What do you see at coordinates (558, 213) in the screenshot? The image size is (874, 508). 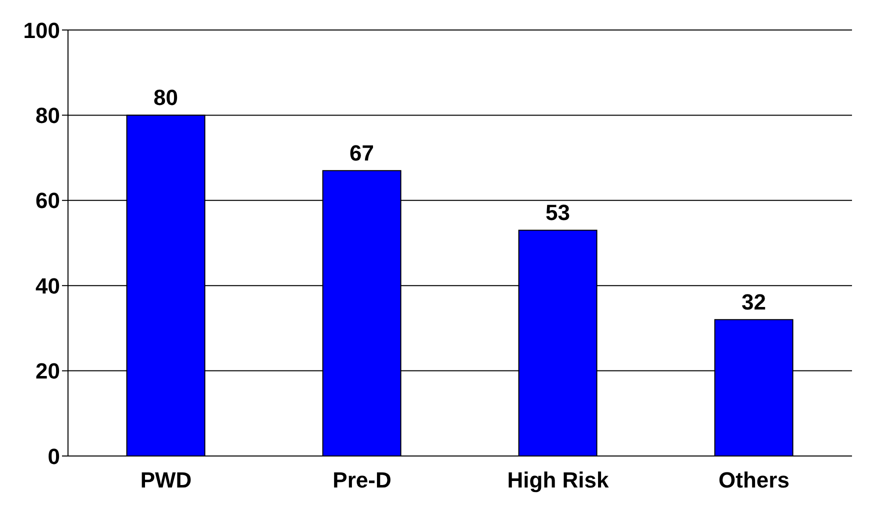 I see `data-label: 53` at bounding box center [558, 213].